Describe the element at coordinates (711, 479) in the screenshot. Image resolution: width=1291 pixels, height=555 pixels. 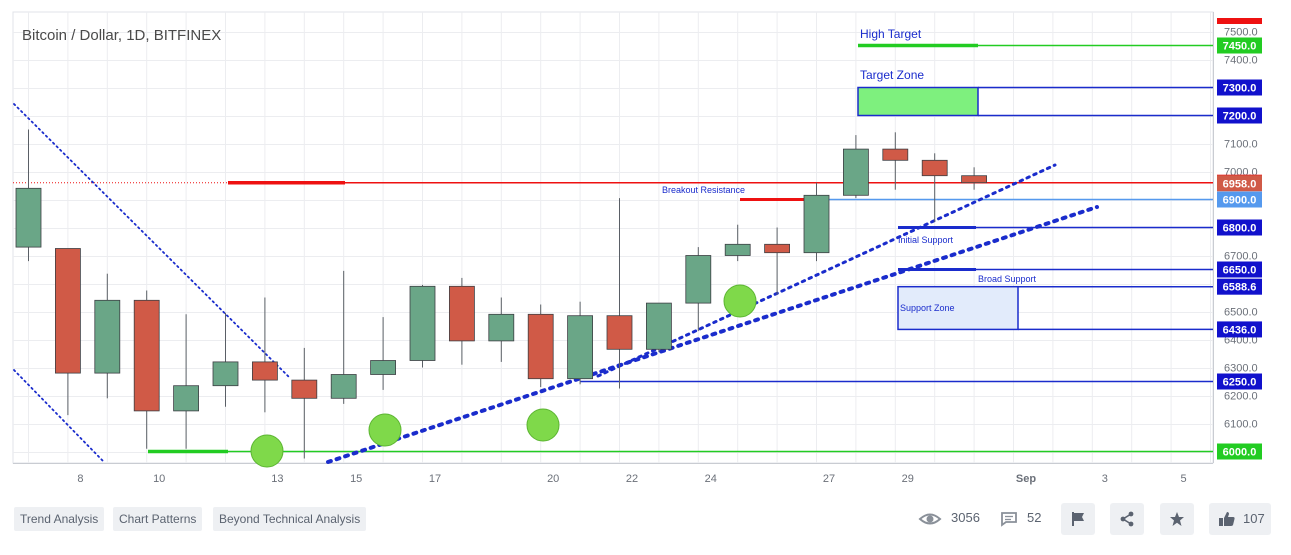
I see `x-tick-label: 24` at that location.